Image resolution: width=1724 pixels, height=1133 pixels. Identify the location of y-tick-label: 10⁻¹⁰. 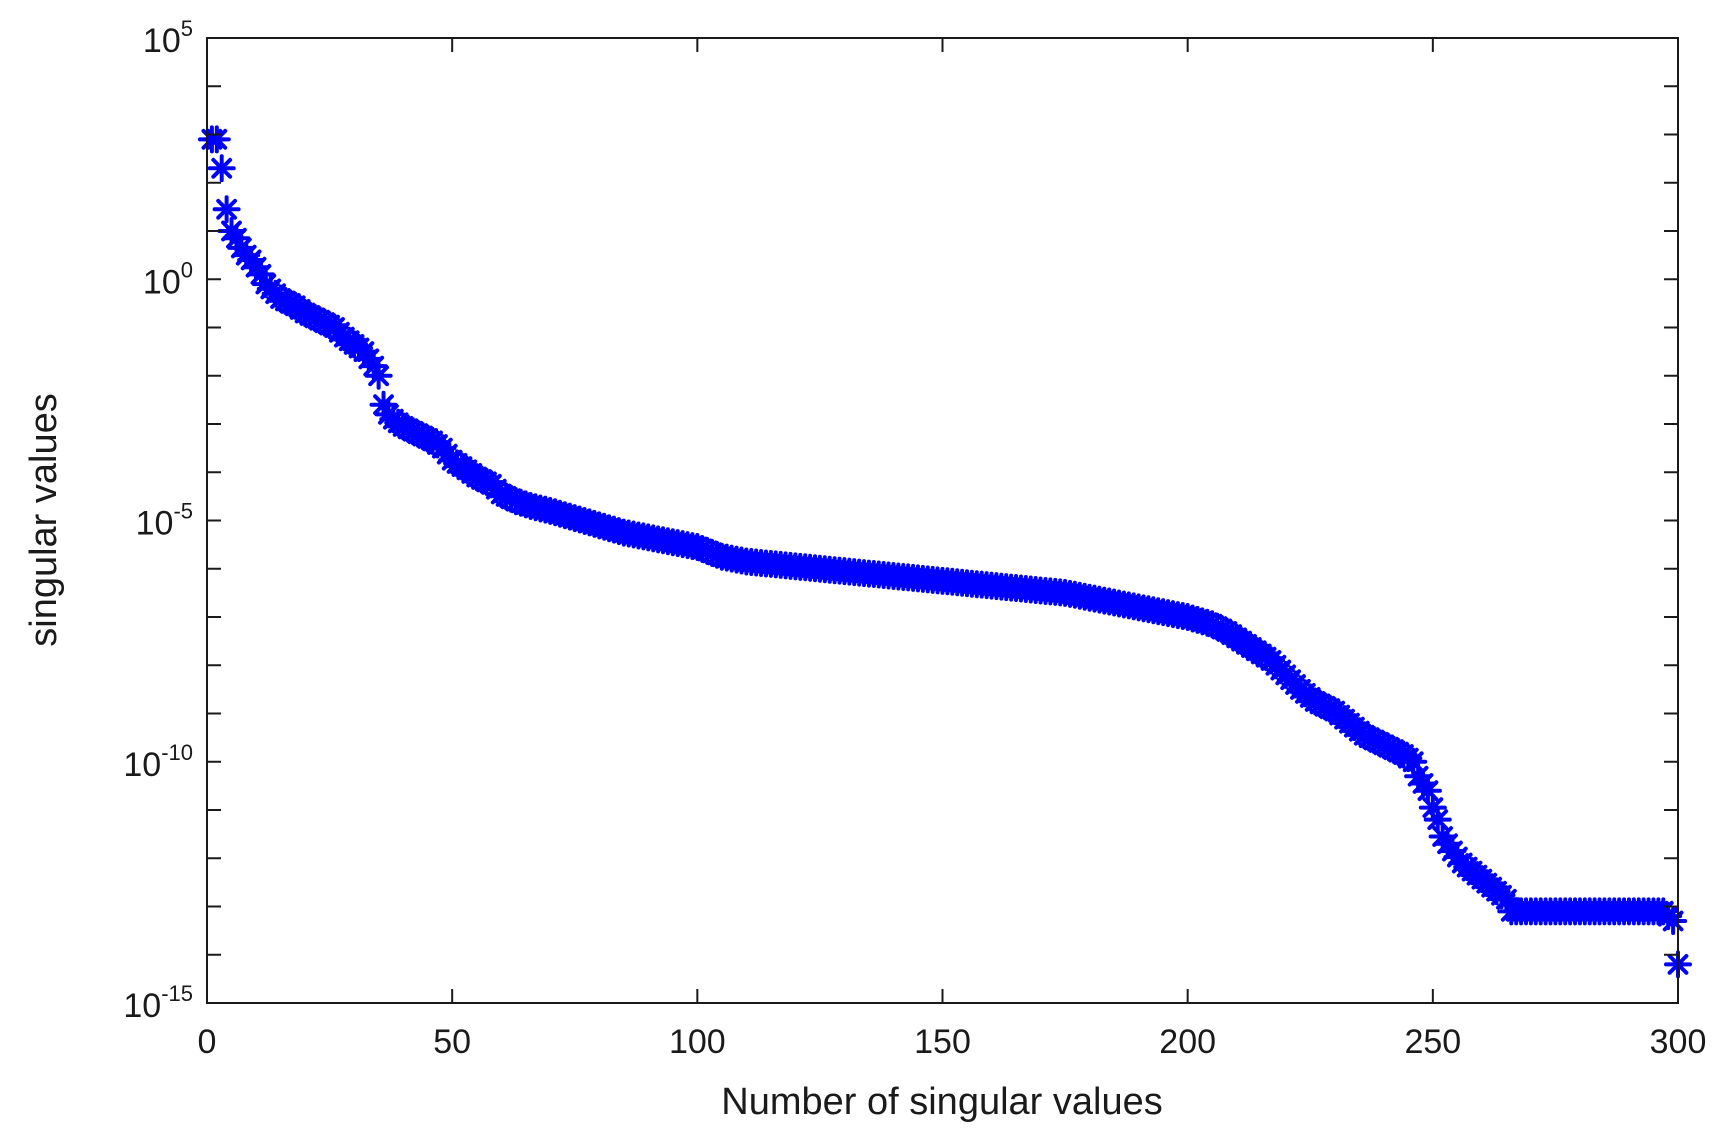
(158, 762).